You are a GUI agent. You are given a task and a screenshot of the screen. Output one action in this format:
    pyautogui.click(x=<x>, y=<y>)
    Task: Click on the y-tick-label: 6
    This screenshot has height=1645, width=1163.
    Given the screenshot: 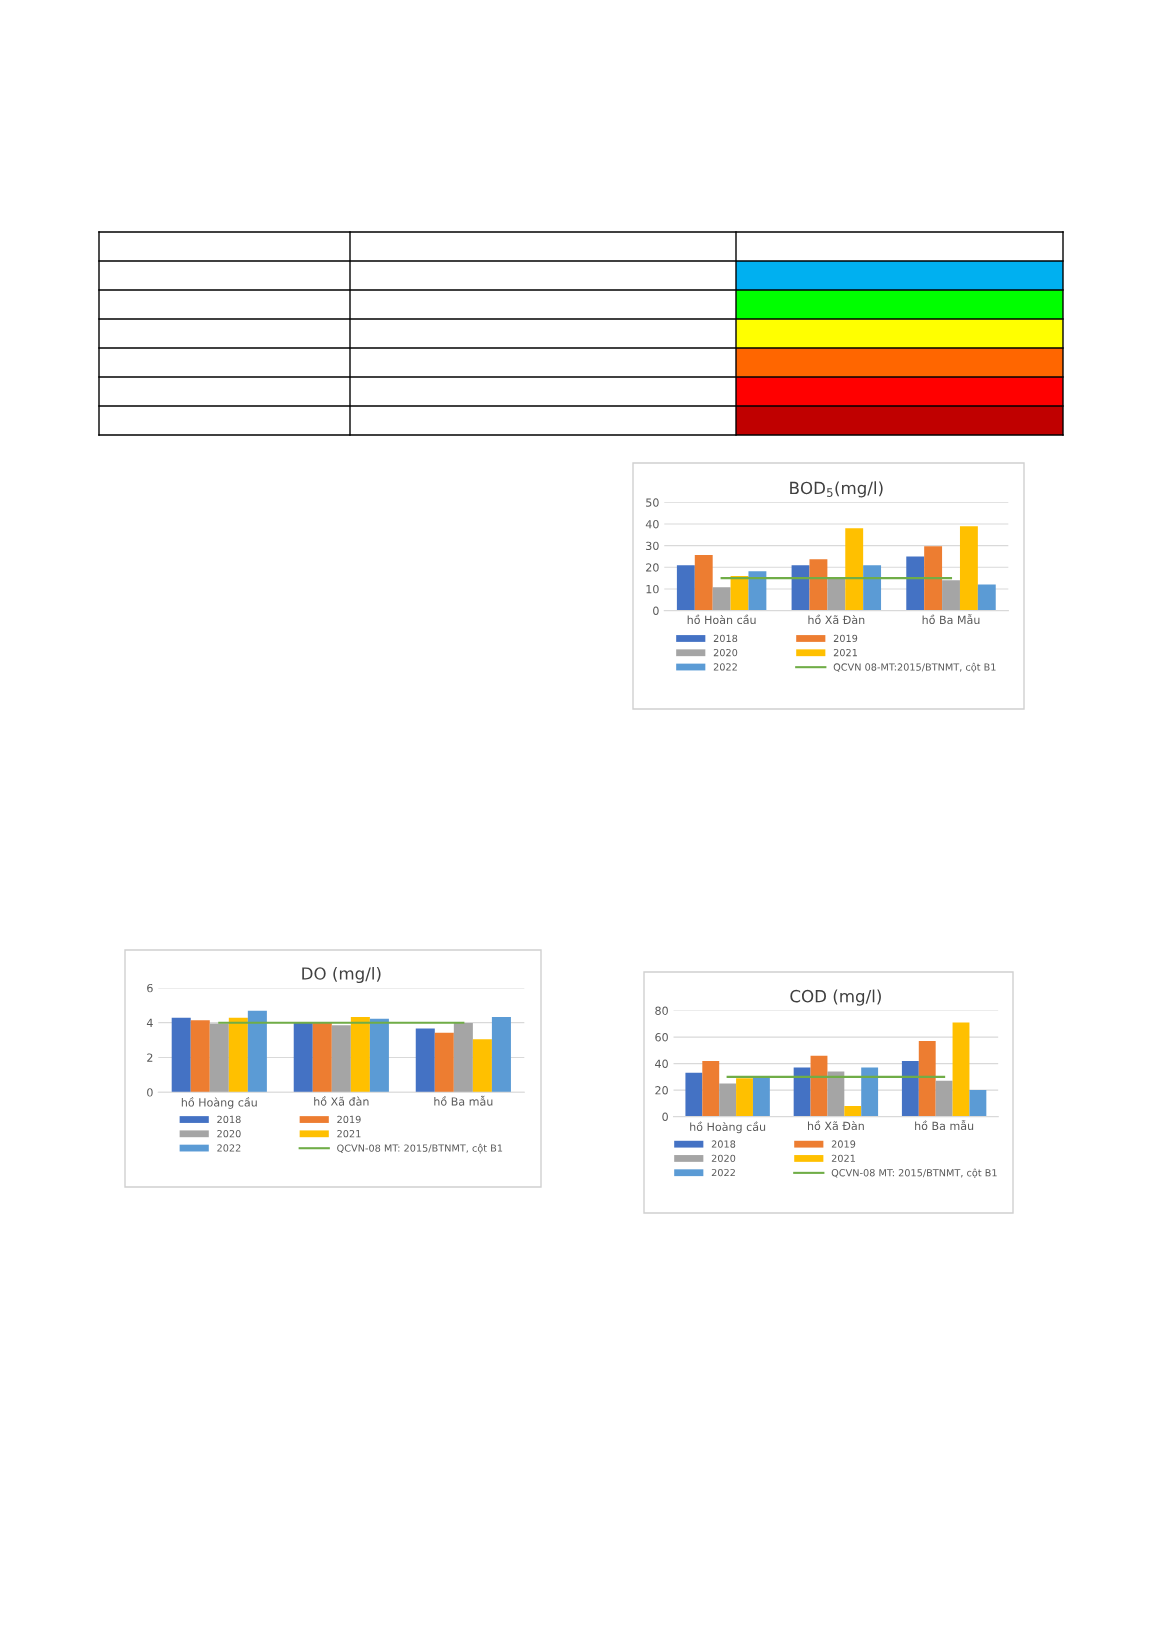 What is the action you would take?
    pyautogui.click(x=150, y=988)
    